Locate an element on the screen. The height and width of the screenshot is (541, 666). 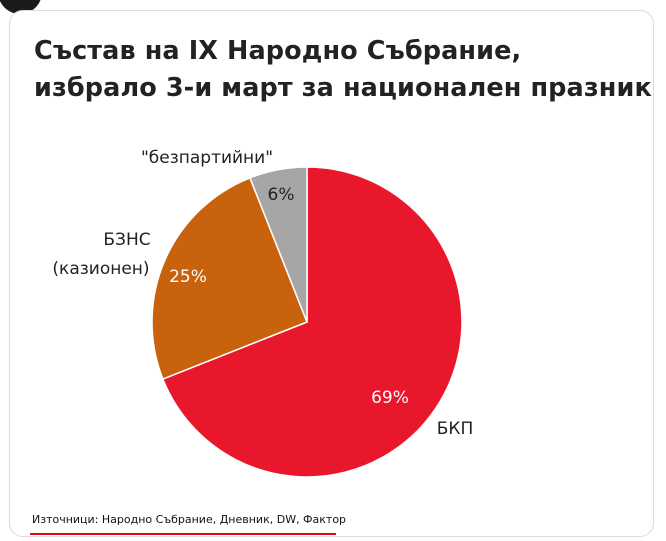
value-label-1: 69% is located at coordinates (390, 398).